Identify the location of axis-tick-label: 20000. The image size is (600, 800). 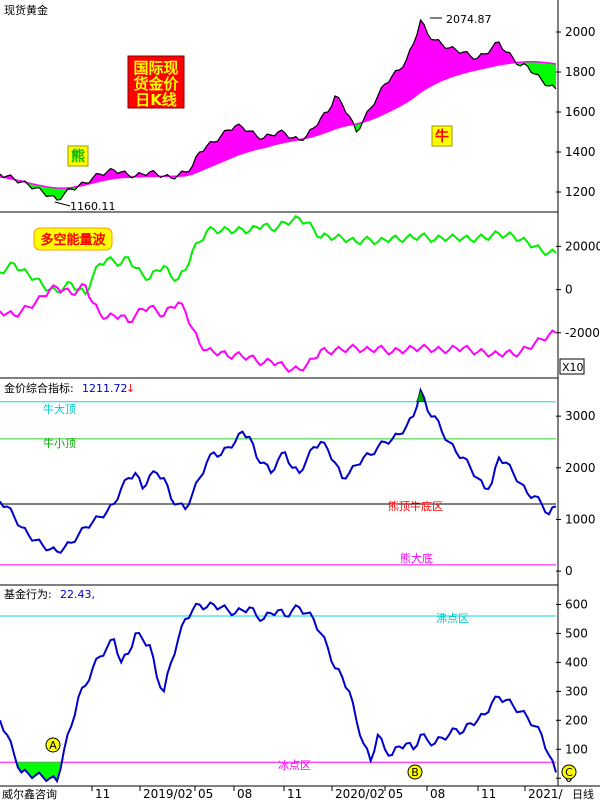
(582, 246).